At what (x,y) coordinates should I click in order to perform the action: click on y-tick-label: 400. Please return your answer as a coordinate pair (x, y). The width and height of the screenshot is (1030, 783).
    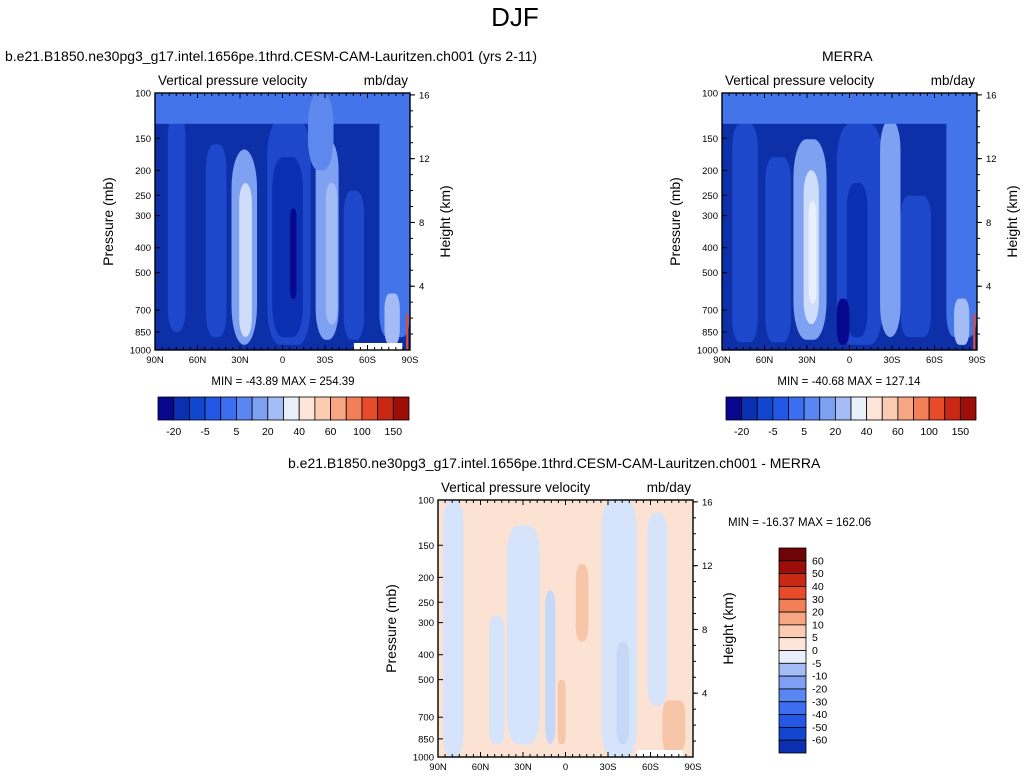
    Looking at the image, I should click on (426, 655).